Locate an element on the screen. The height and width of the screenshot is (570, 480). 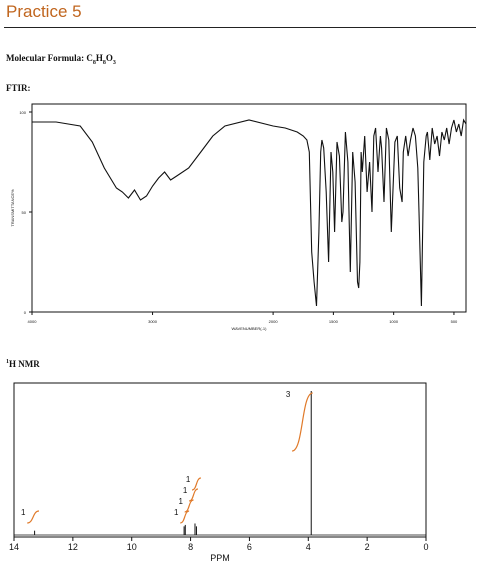
molecular-formula: Molecular Formula: C8H8O3 is located at coordinates (61, 59).